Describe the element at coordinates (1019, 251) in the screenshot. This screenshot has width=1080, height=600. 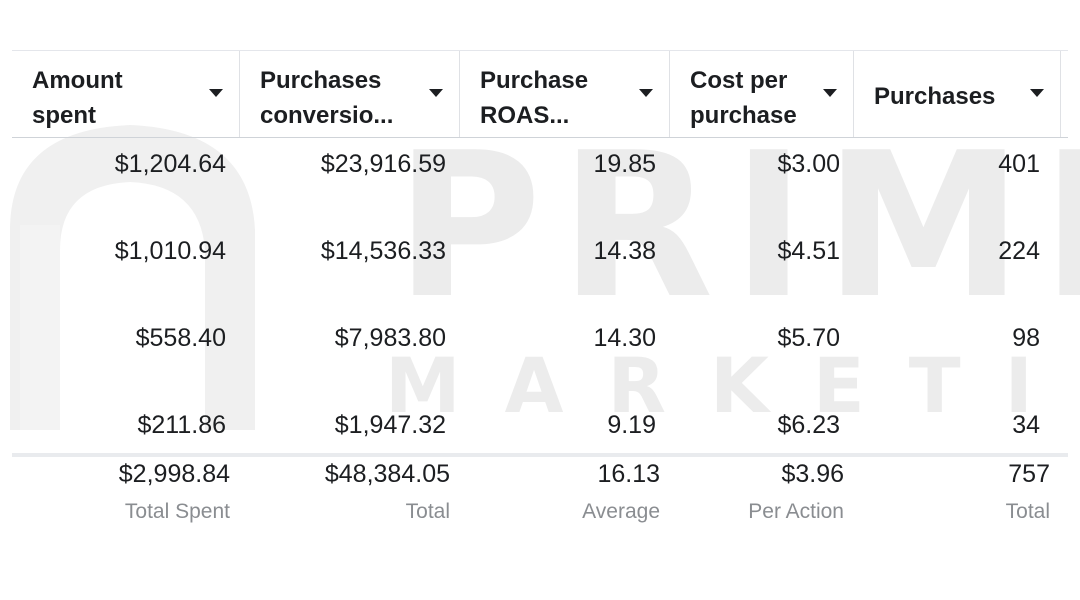
I see `purchases-cell: 224` at that location.